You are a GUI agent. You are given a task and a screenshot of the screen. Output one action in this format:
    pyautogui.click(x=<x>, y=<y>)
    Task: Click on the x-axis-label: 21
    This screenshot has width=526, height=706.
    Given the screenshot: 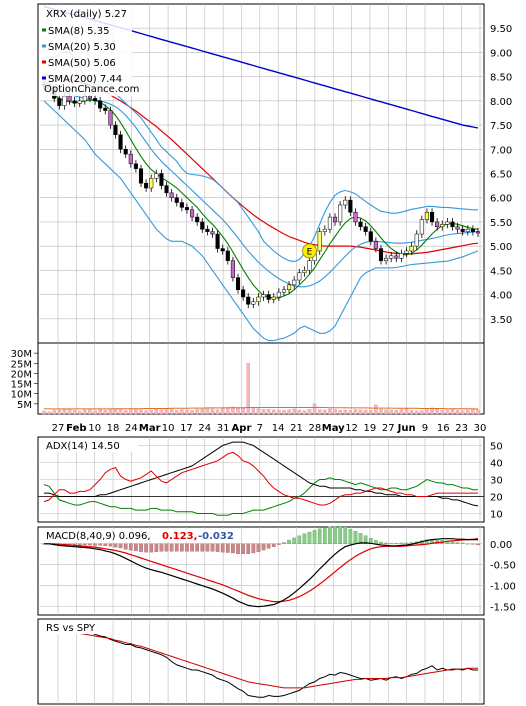 What is the action you would take?
    pyautogui.click(x=296, y=428)
    